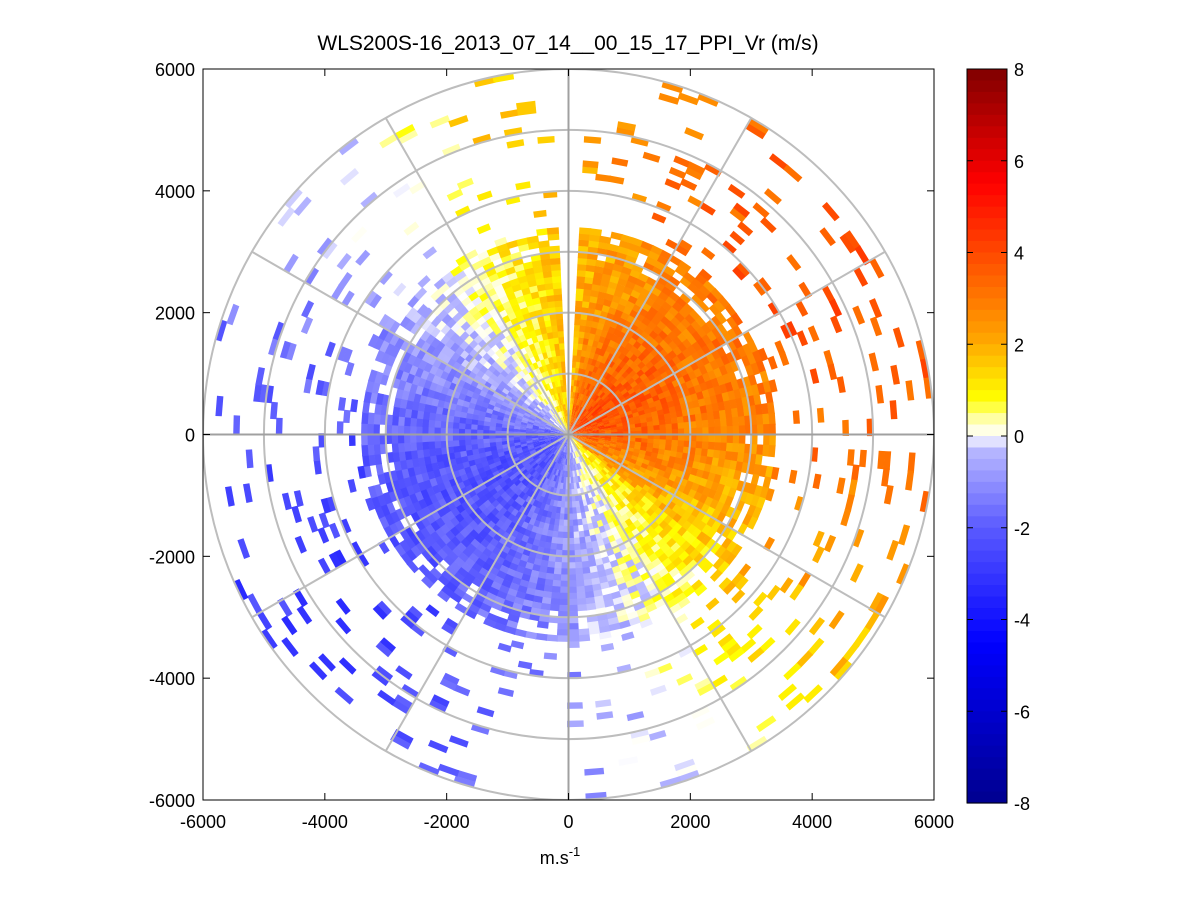 The height and width of the screenshot is (901, 1201). I want to click on colorbar-tick-label: 2, so click(1019, 345).